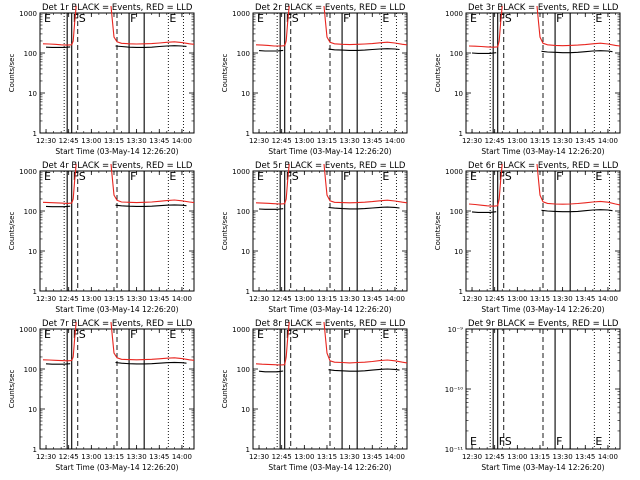  What do you see at coordinates (117, 8) in the screenshot?
I see `chart-title: Det 1r BLACK = Events, RED = LLD` at bounding box center [117, 8].